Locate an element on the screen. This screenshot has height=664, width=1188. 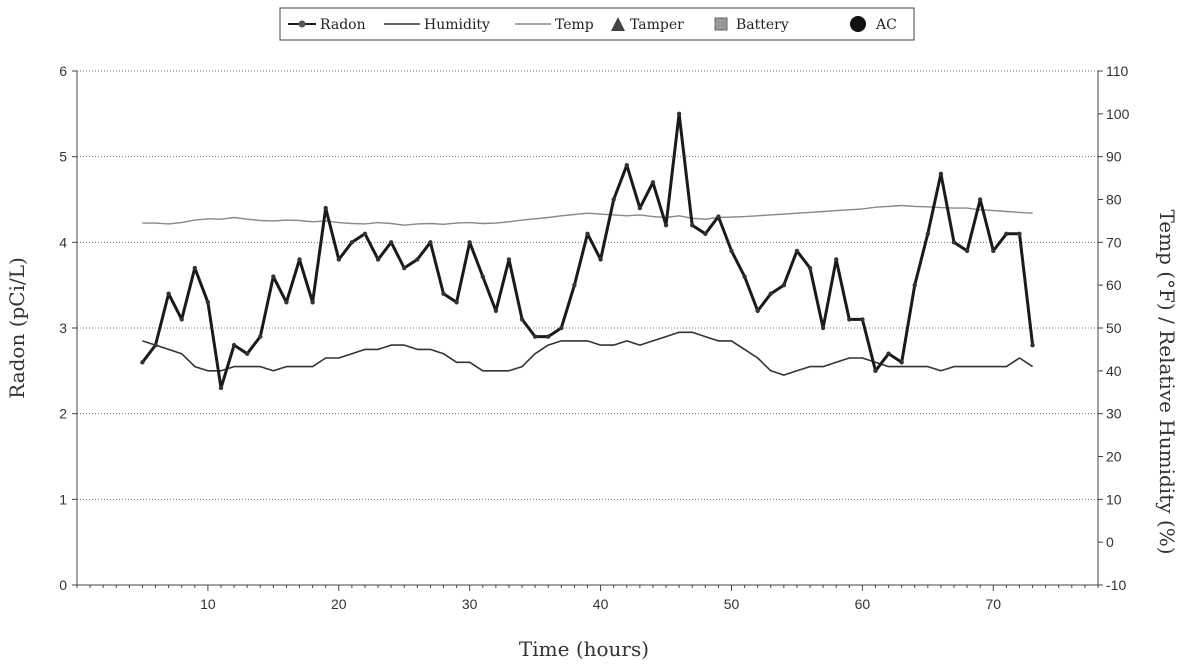
legend-item-ac: AC is located at coordinates (873, 24).